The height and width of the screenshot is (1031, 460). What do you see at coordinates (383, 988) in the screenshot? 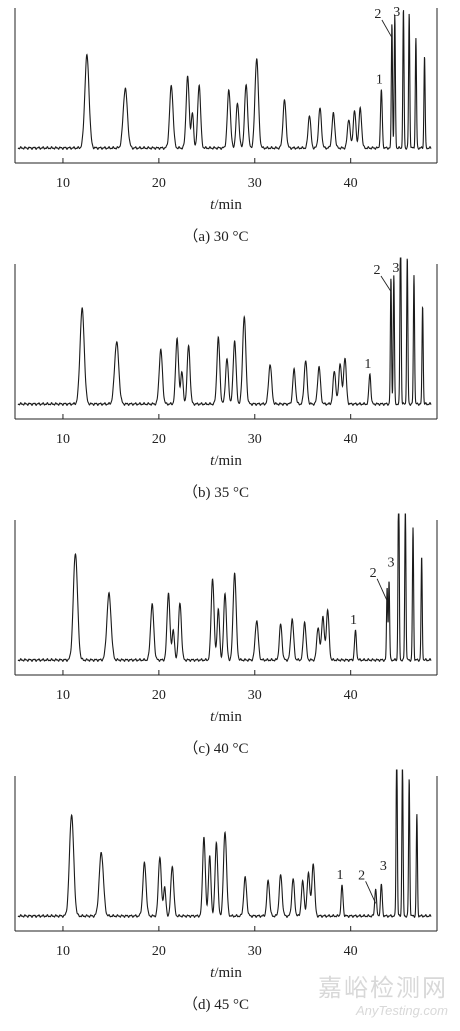
I see `watermark-cn: 嘉峪检测网` at bounding box center [383, 988].